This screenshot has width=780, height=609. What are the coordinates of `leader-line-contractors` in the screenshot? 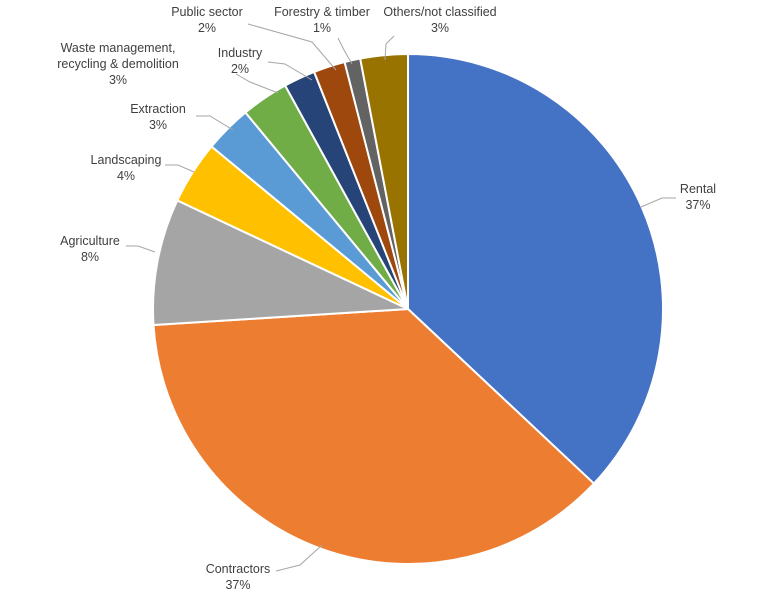 It's located at (299, 558).